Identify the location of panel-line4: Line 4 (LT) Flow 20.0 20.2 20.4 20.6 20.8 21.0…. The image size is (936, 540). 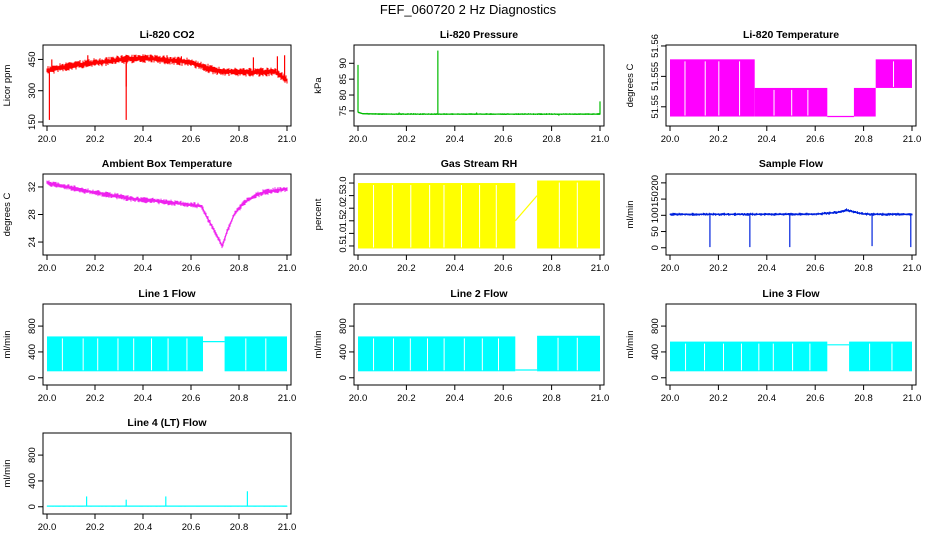
(149, 475).